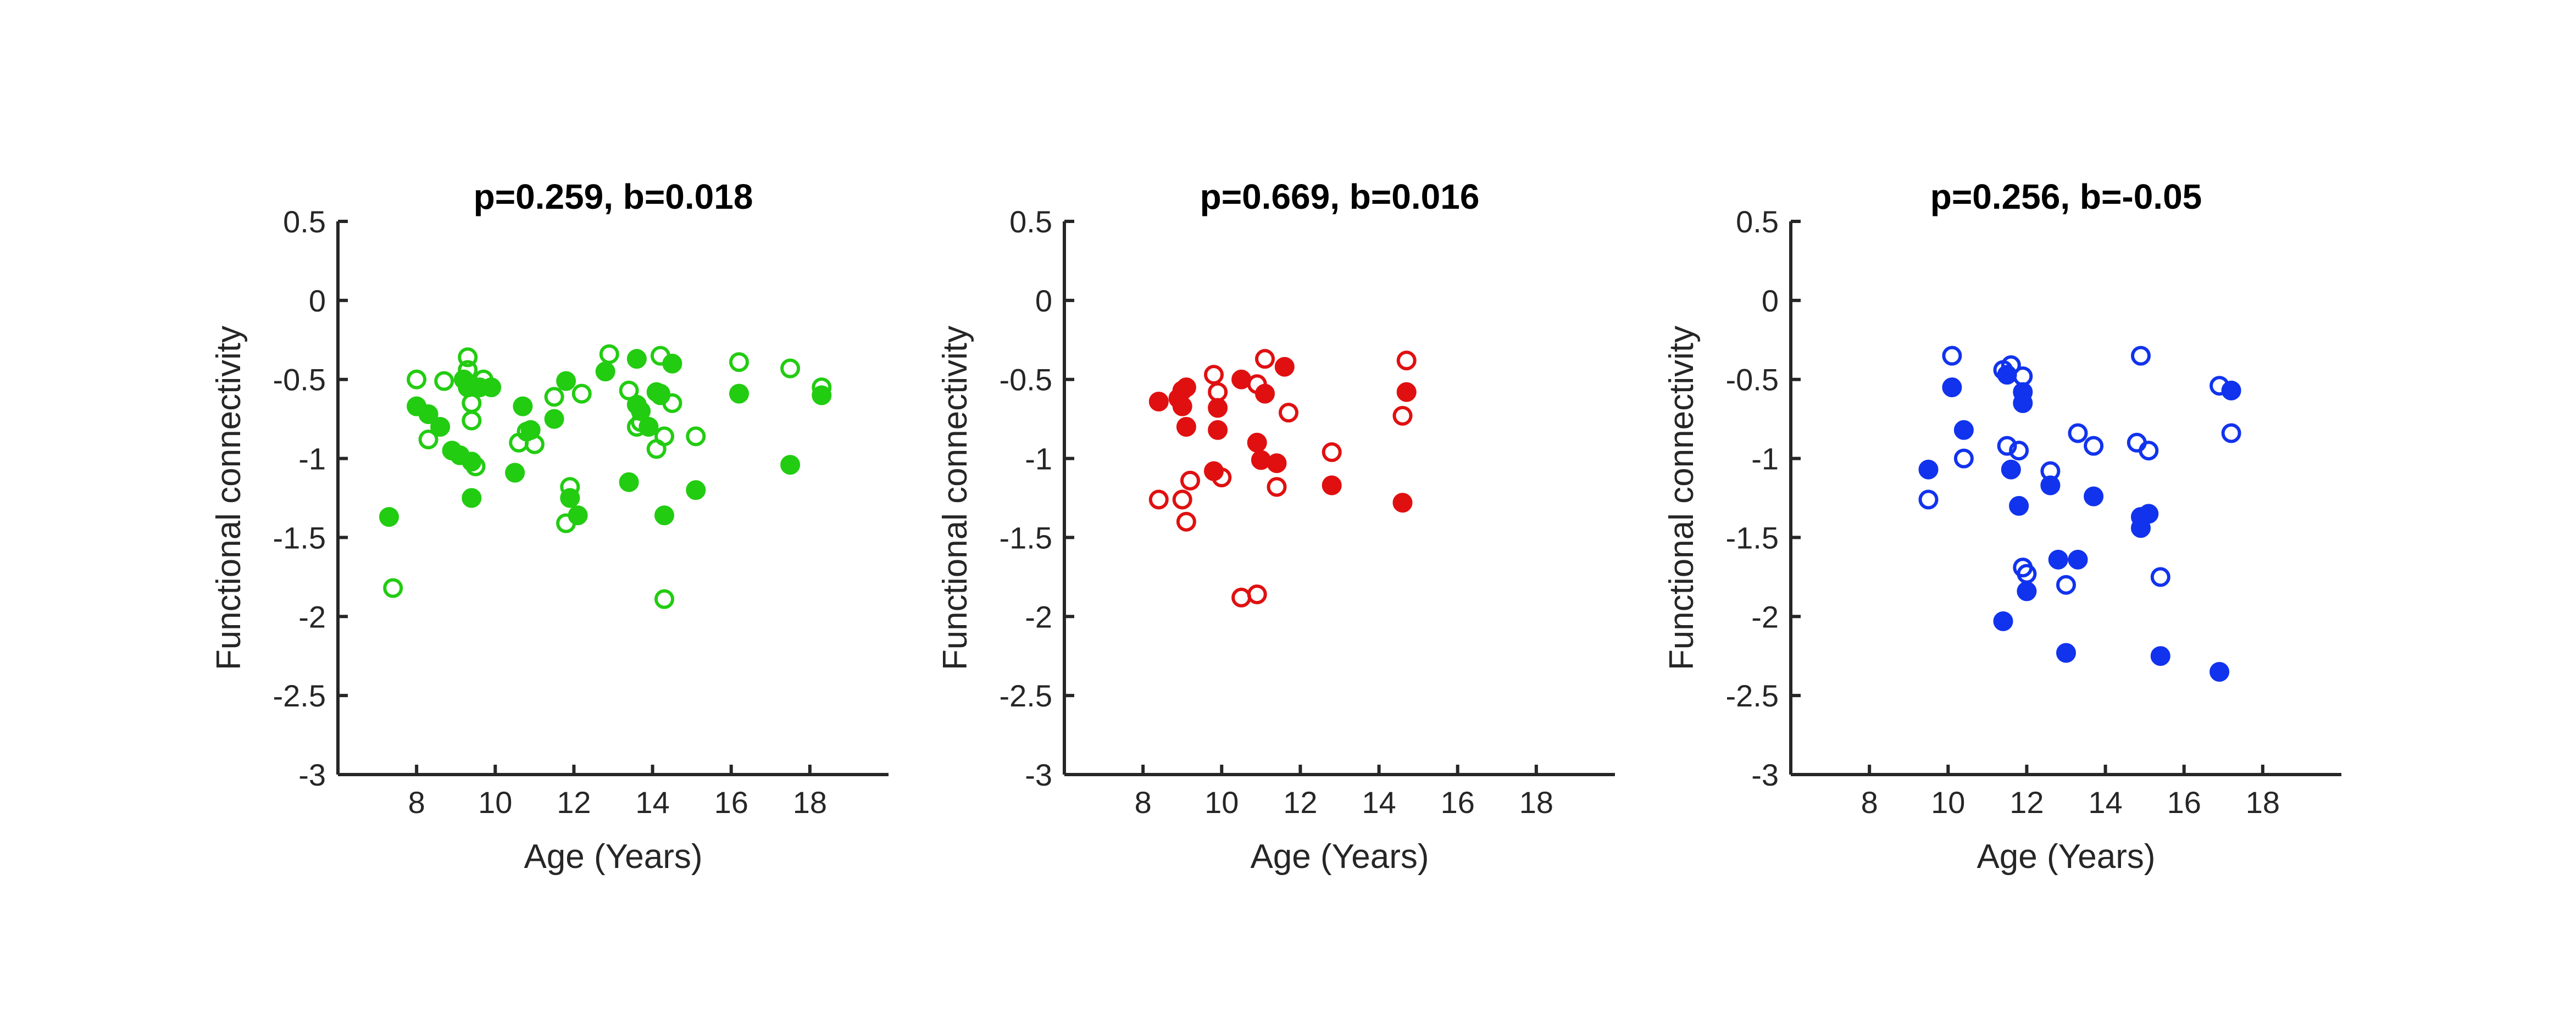 The width and height of the screenshot is (2576, 1030). What do you see at coordinates (1340, 196) in the screenshot?
I see `chart-title: p=0.669, b=0.016` at bounding box center [1340, 196].